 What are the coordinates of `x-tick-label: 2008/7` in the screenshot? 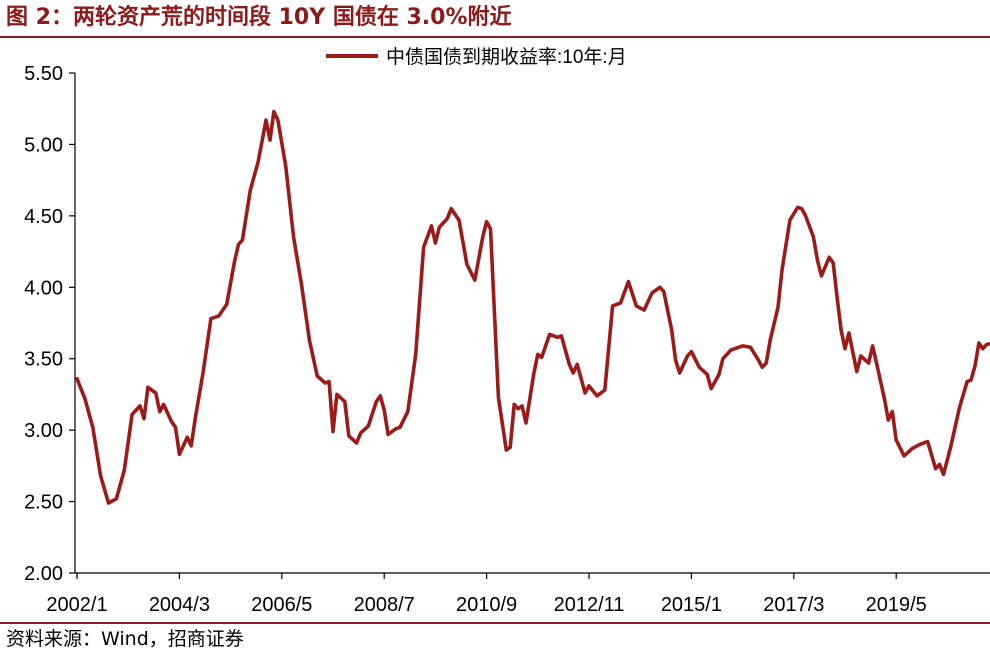 It's located at (384, 605).